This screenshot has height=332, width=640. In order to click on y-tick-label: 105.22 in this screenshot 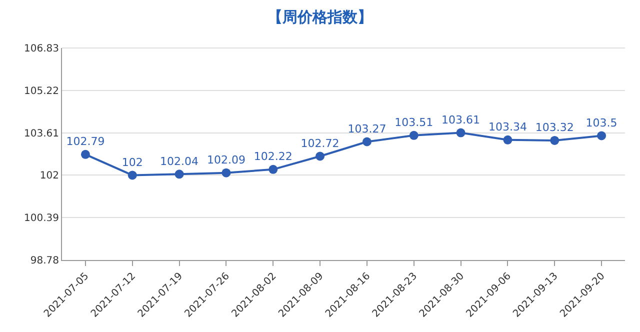, I will do `click(41, 91)`.